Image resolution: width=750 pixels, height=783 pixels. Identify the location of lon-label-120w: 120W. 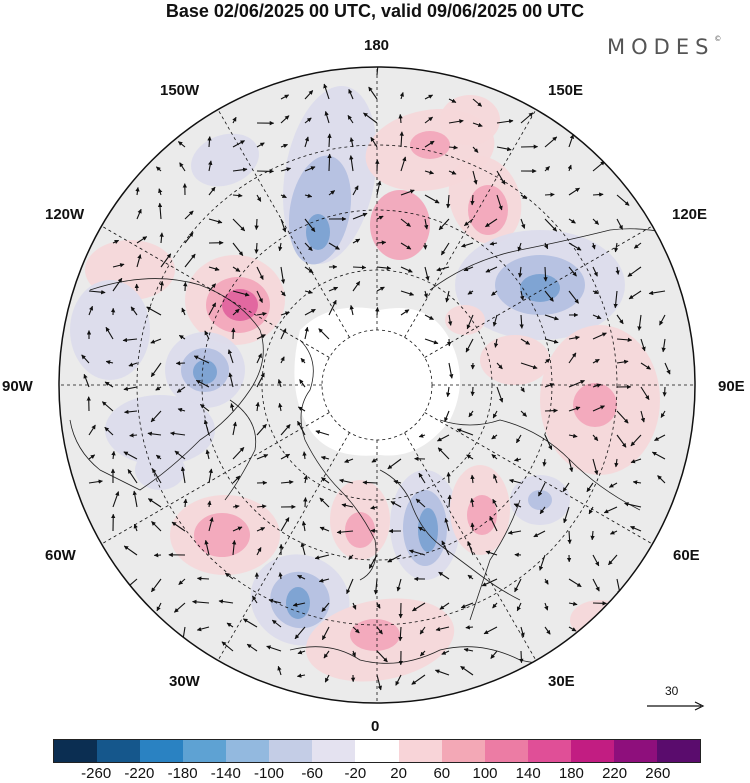
(65, 214).